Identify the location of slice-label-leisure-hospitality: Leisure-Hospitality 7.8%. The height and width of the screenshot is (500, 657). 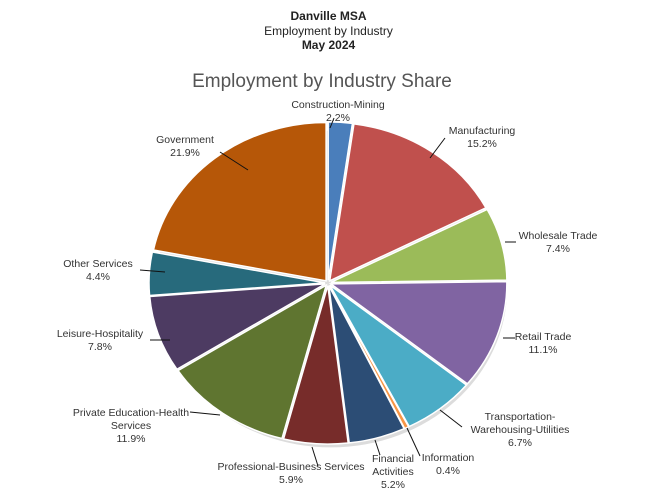
(100, 340).